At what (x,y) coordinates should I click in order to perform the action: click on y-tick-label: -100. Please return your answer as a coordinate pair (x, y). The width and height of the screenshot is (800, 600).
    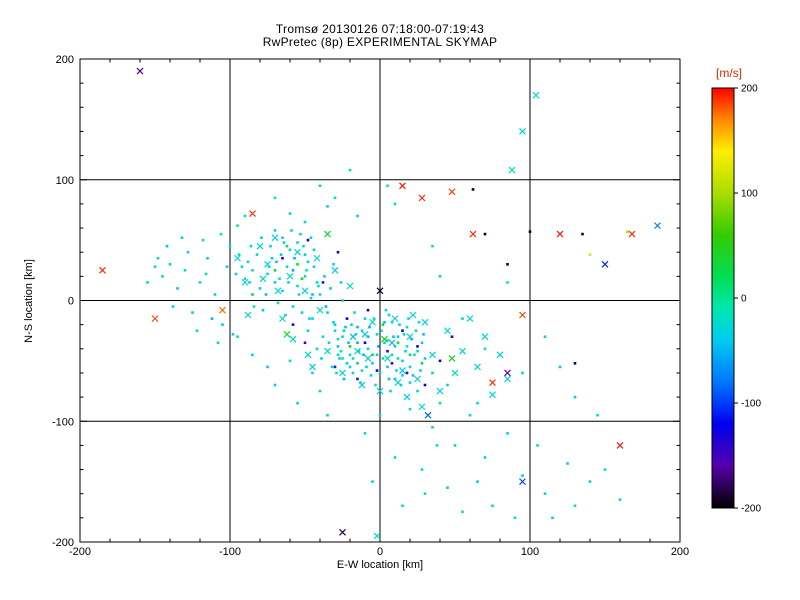
    Looking at the image, I should click on (63, 422).